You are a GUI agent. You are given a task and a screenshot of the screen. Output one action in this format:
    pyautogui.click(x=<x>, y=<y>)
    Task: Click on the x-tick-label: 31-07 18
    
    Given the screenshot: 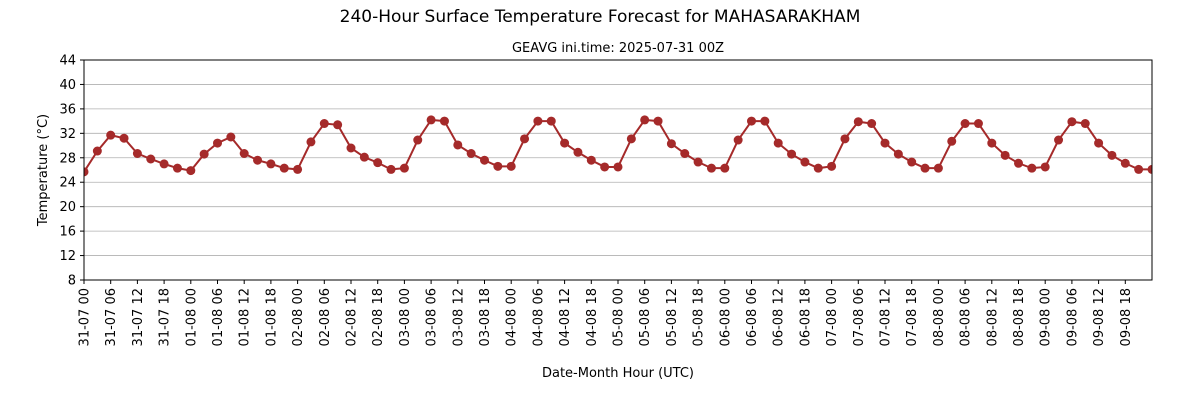 What is the action you would take?
    pyautogui.click(x=165, y=317)
    